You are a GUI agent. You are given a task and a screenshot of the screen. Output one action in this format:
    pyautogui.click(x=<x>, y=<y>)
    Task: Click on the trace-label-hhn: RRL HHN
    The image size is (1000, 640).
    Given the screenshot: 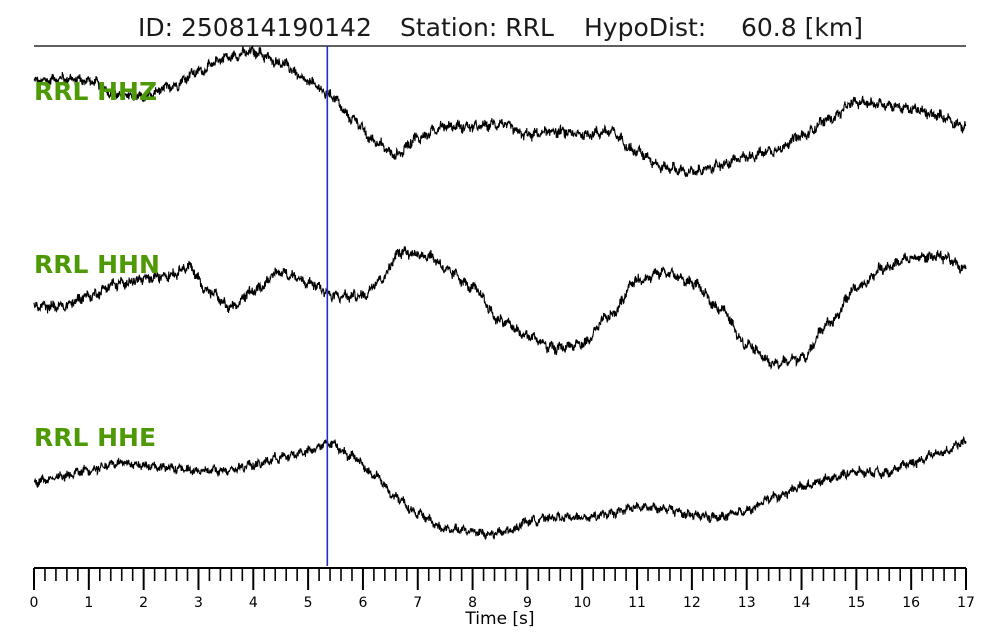 What is the action you would take?
    pyautogui.click(x=97, y=264)
    